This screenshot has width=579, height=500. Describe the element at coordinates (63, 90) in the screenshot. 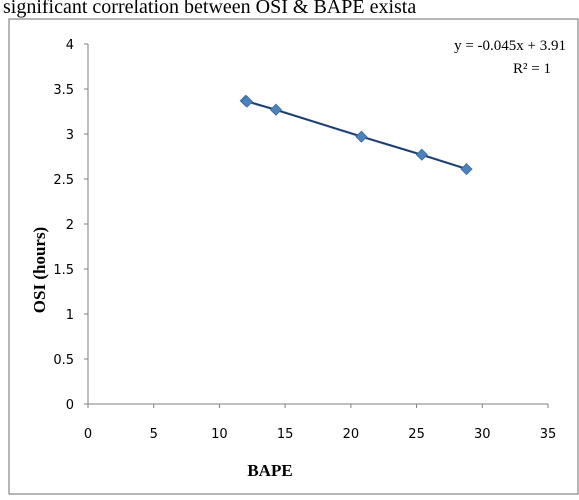

I see `y-tick-label: 3.5` at that location.